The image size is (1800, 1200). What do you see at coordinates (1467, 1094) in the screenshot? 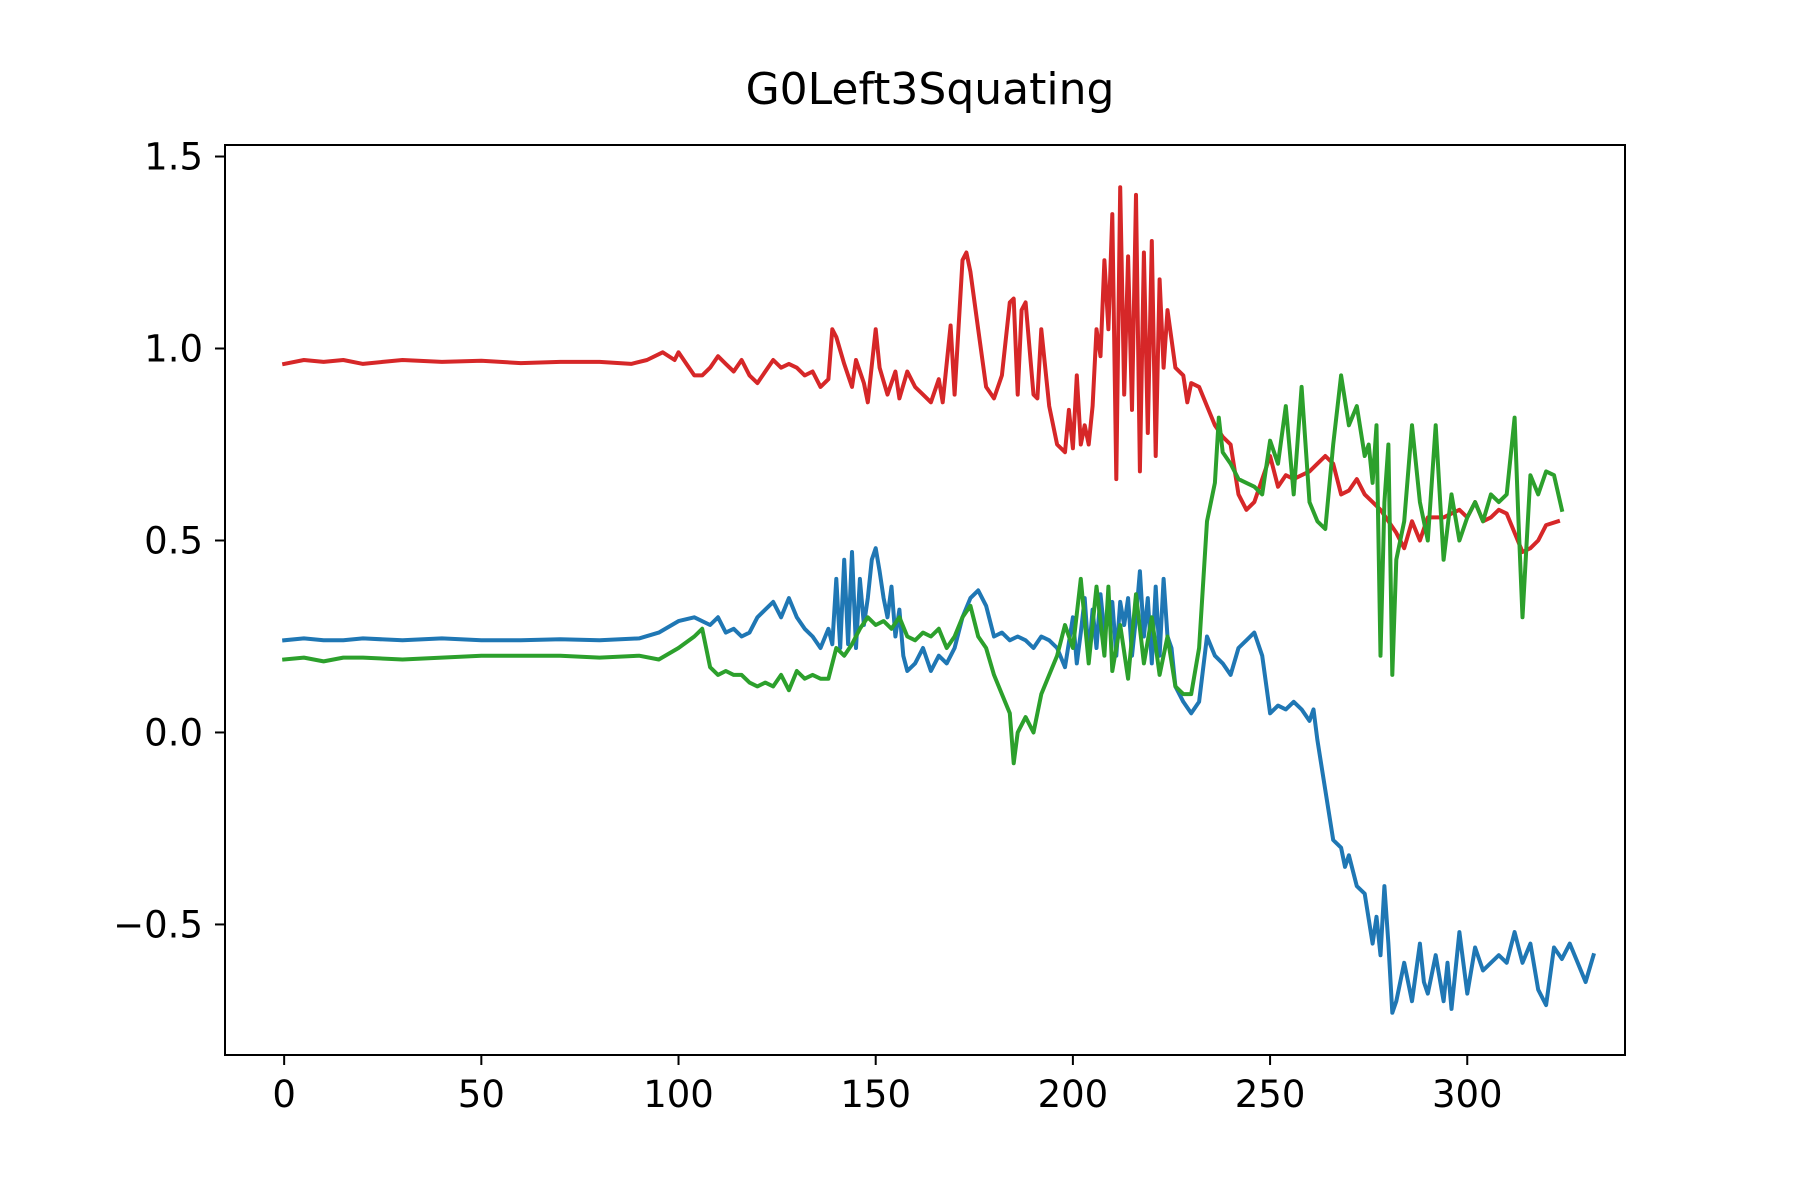
I see `x-tick-label: 300` at bounding box center [1467, 1094].